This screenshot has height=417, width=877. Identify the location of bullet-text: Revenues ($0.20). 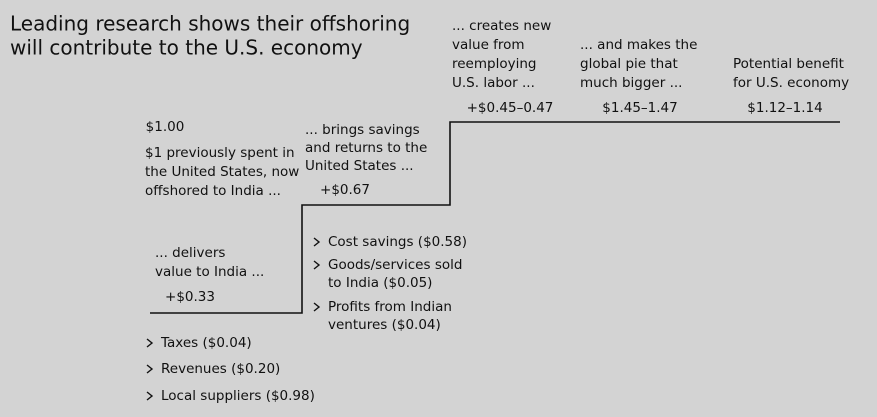
(220, 369).